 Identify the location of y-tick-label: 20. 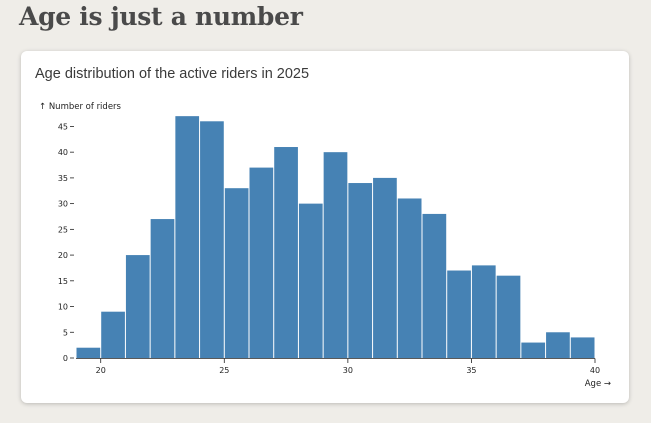
(63, 255).